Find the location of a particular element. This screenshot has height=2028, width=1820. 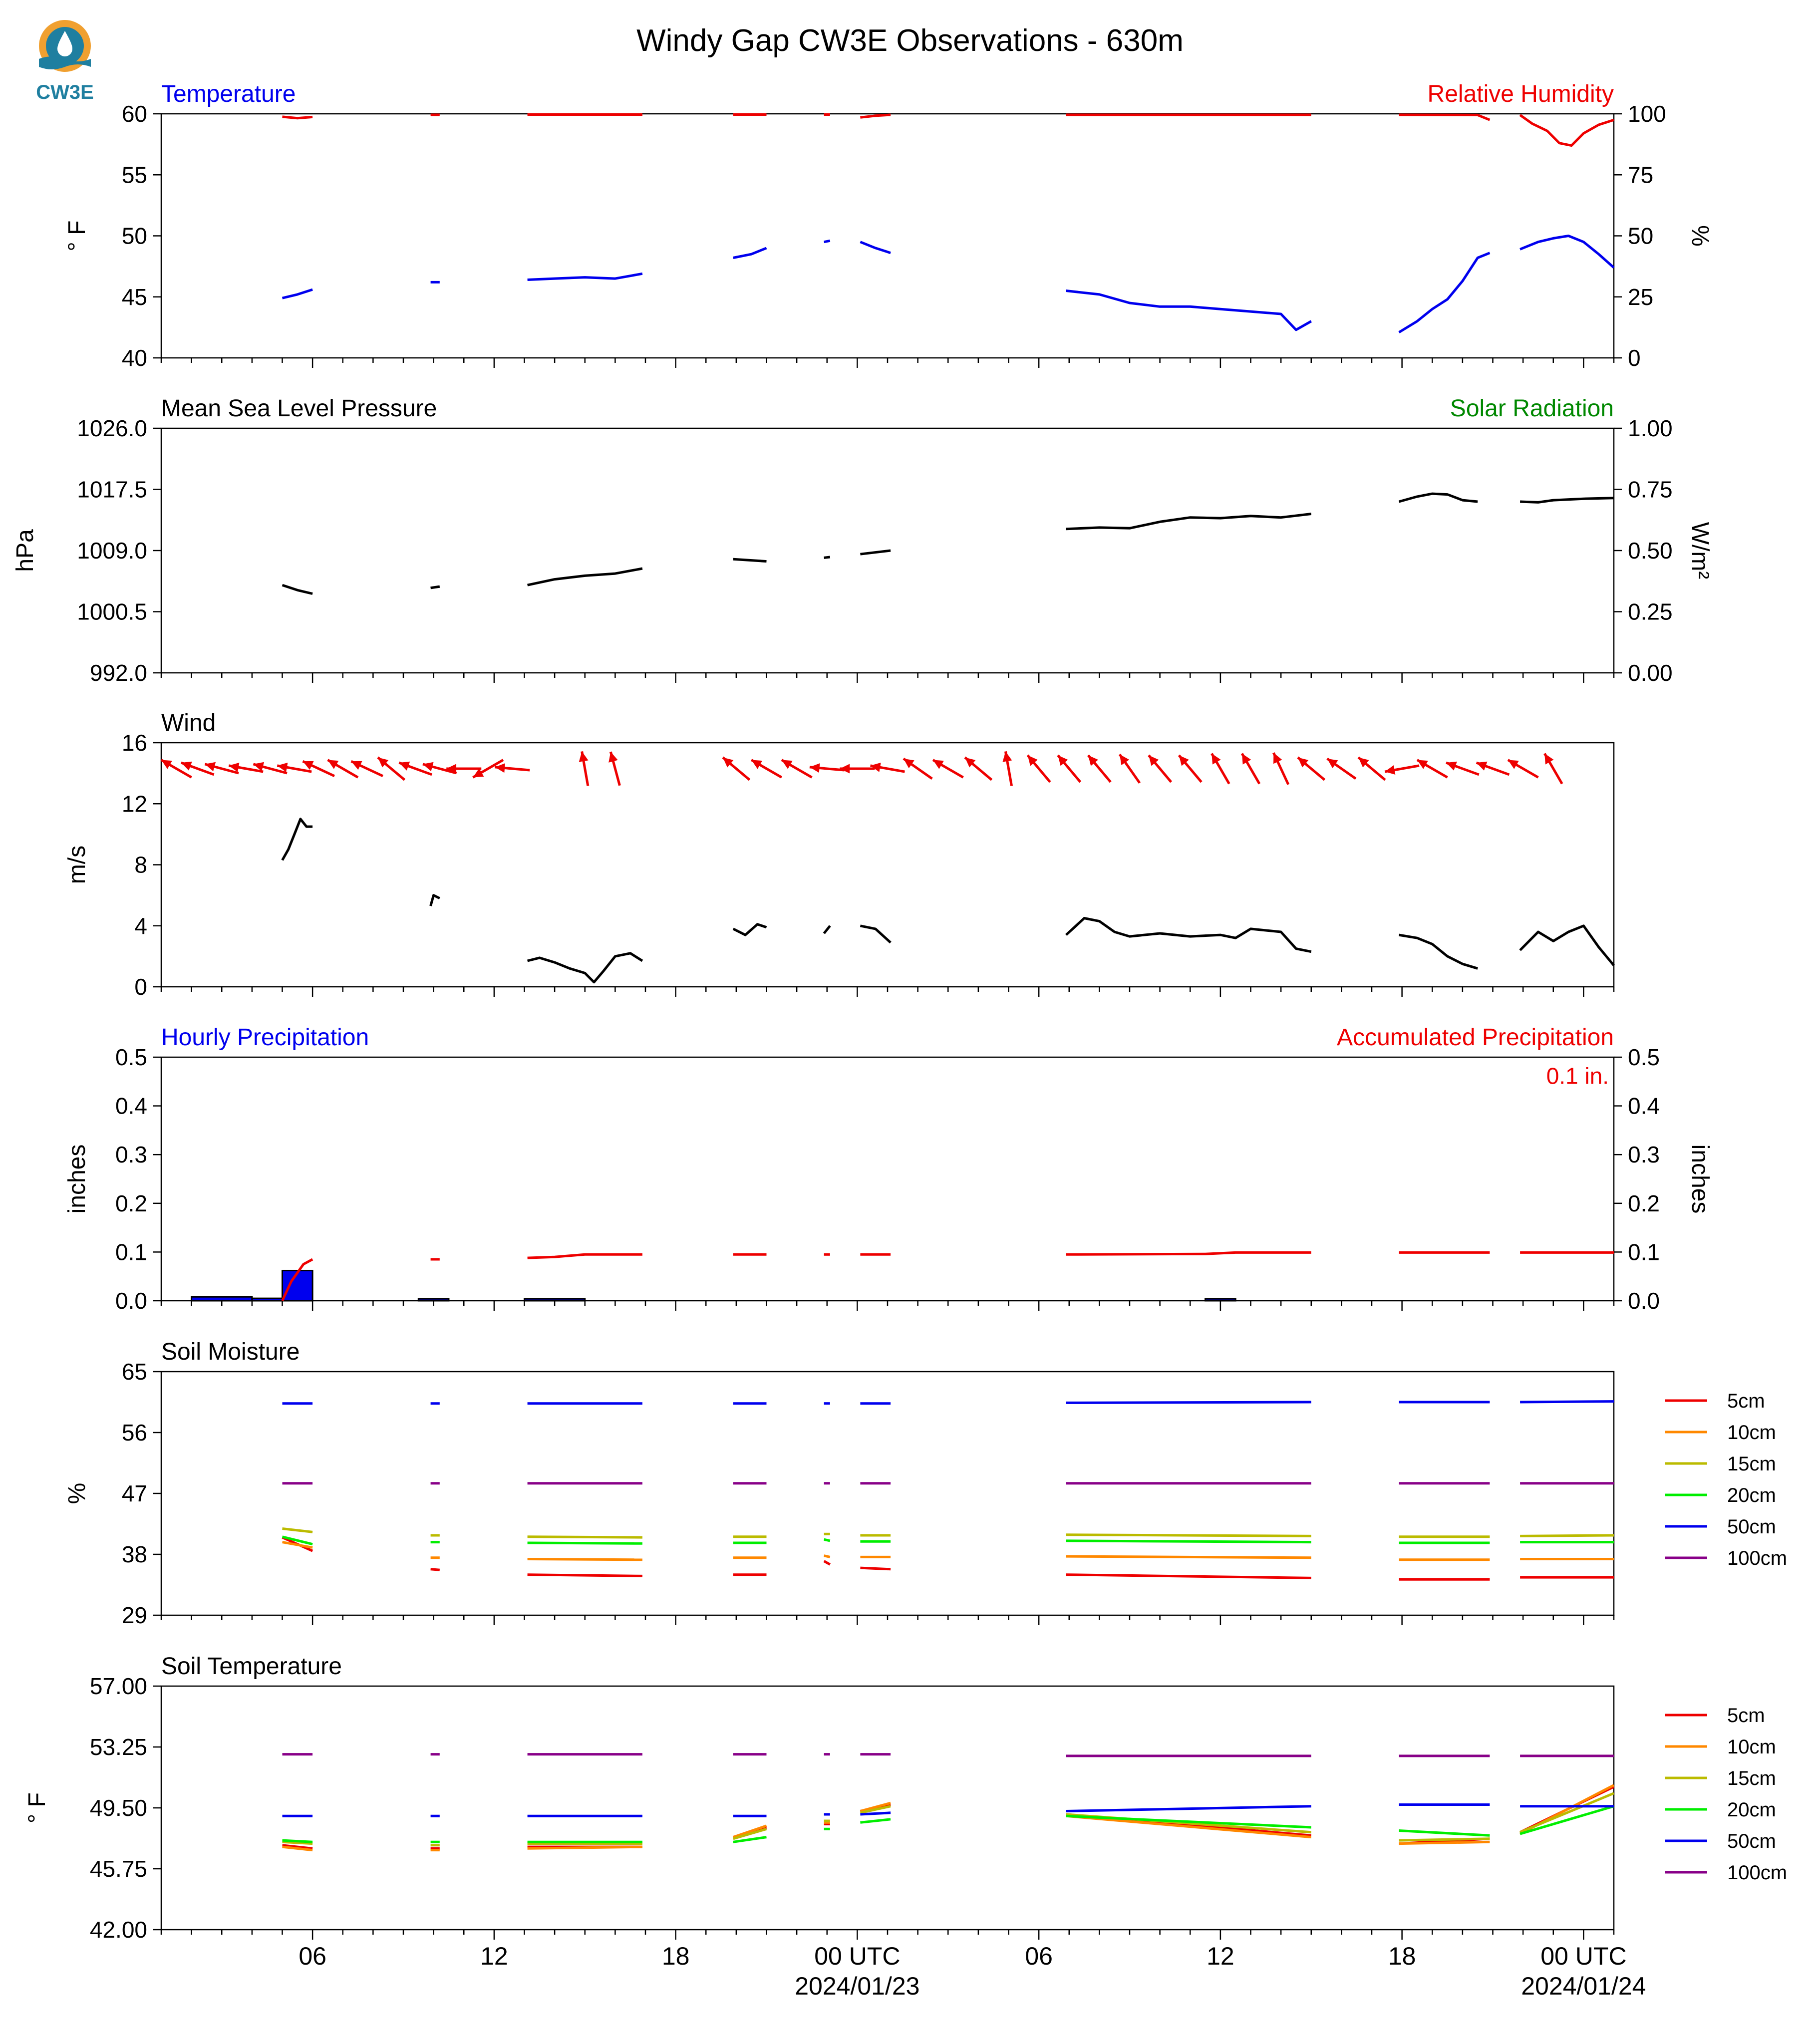

panel-title-right: Accumulated Precipitation is located at coordinates (1475, 1037).